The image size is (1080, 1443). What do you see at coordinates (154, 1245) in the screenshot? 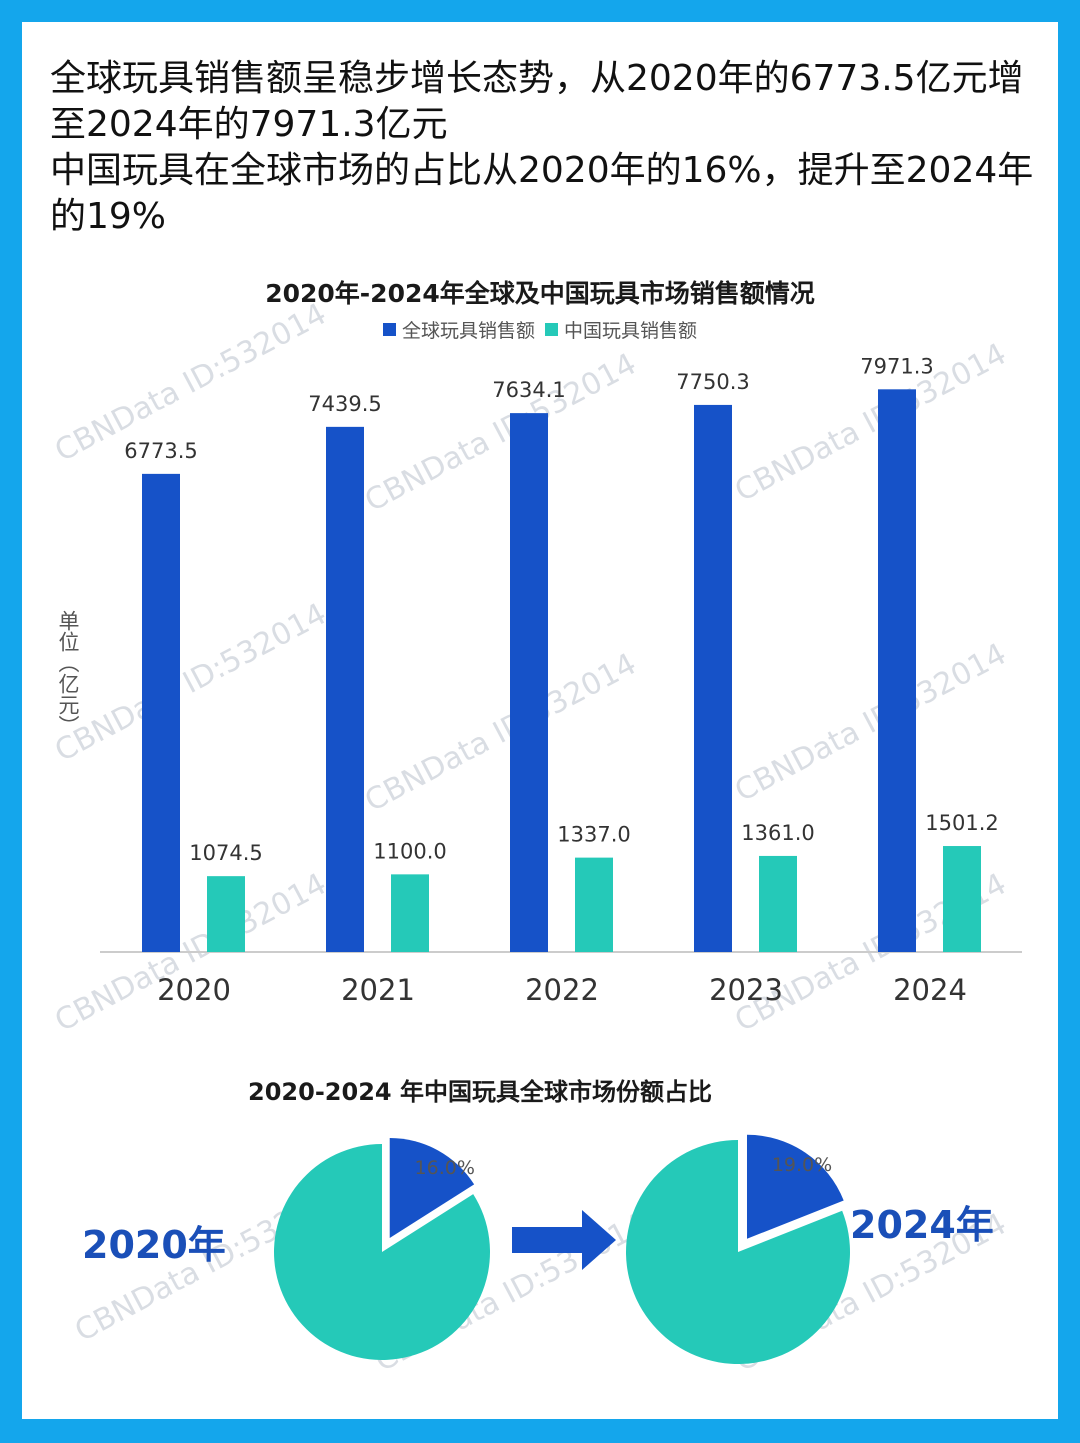
I see `pie-label-2020: 2020年` at bounding box center [154, 1245].